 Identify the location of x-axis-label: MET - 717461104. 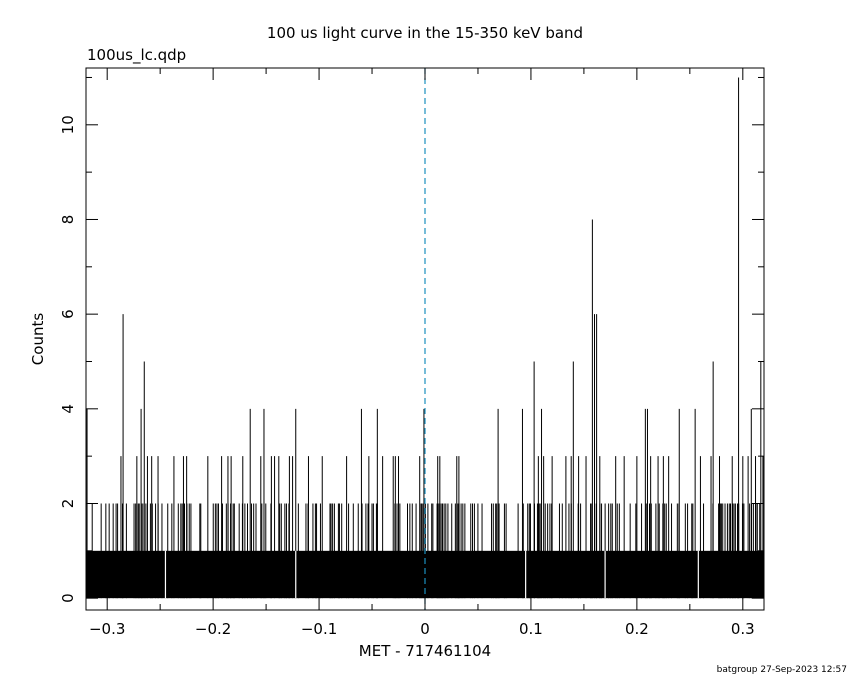
(425, 651).